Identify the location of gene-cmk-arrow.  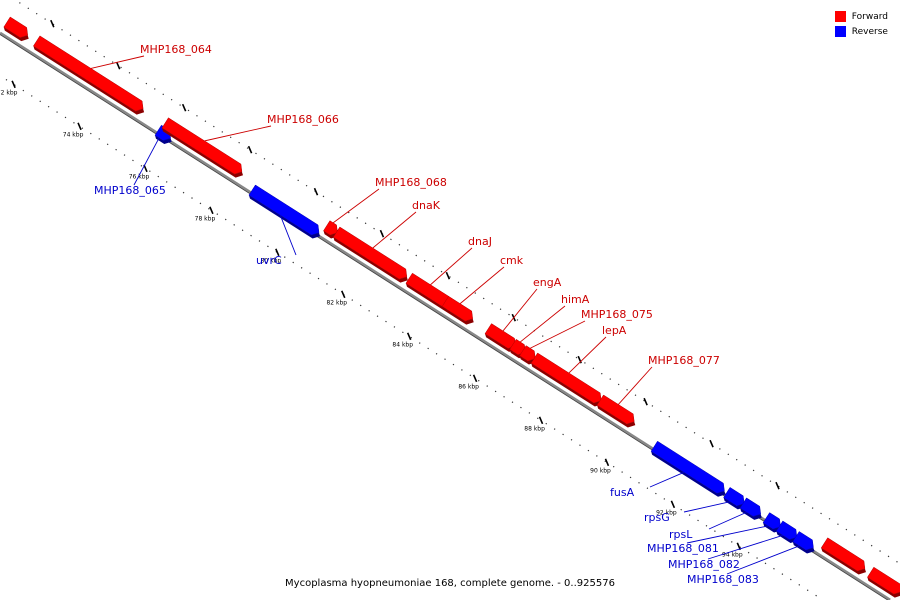
(457, 308).